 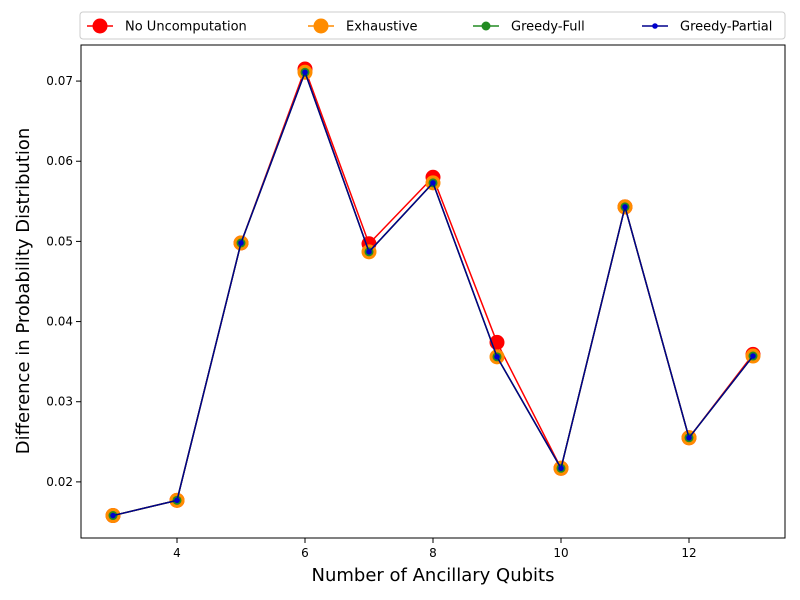 I want to click on x-tick-label: 6, so click(x=305, y=553).